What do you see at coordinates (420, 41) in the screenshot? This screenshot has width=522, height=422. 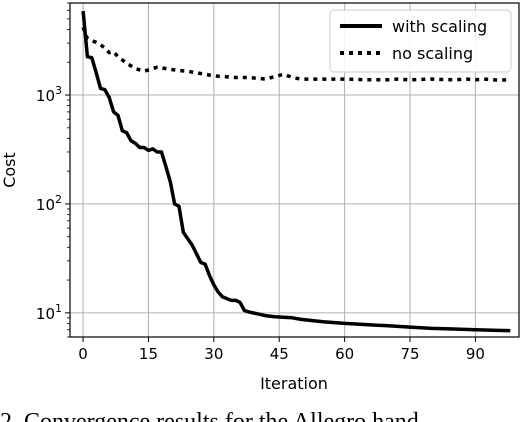 I see `legend: with scaling no scaling` at bounding box center [420, 41].